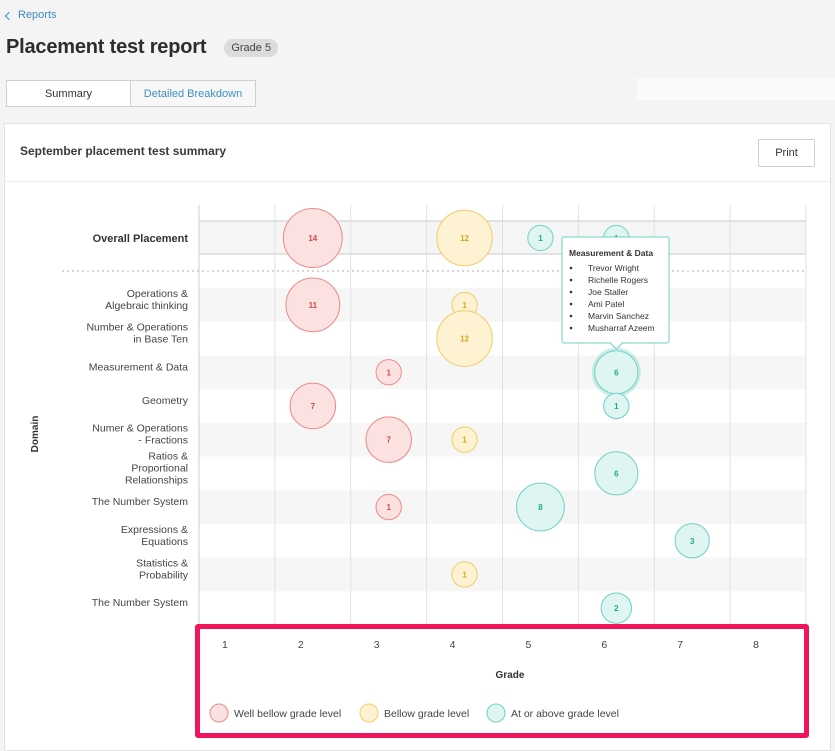  Describe the element at coordinates (160, 340) in the screenshot. I see `domain-label-line: in Base Ten` at that location.